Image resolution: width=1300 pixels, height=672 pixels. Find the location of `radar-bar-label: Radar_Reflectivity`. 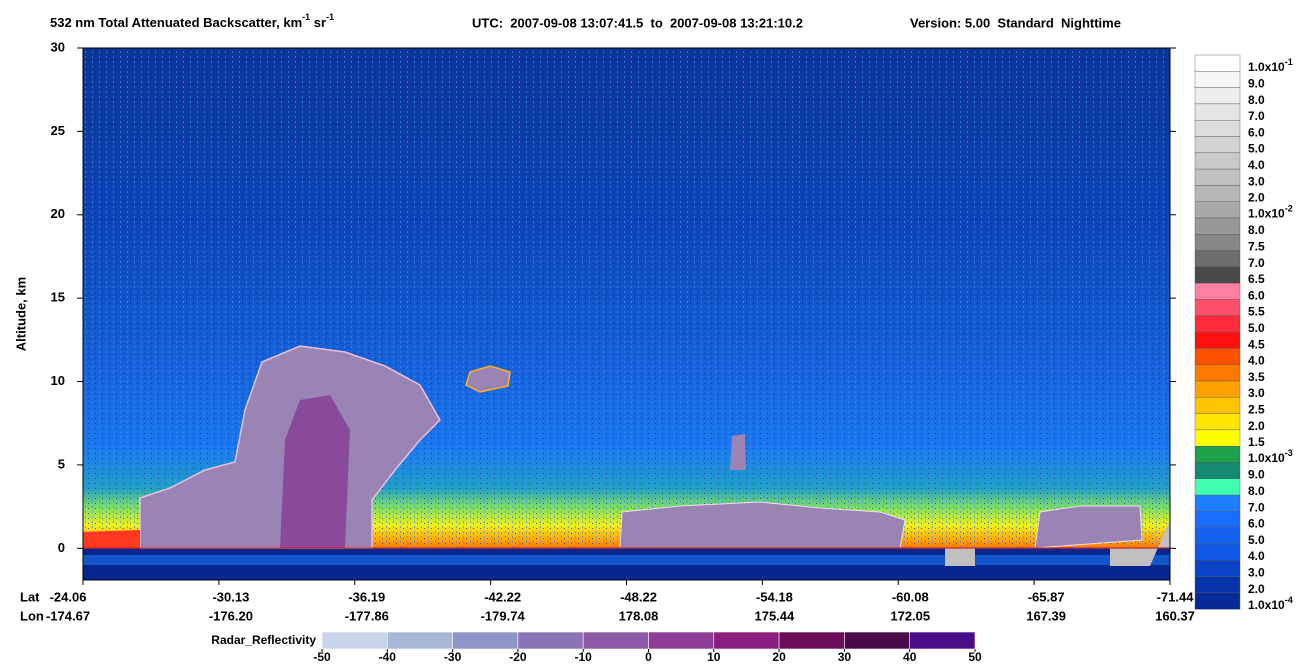

radar-bar-label: Radar_Reflectivity is located at coordinates (263, 640).